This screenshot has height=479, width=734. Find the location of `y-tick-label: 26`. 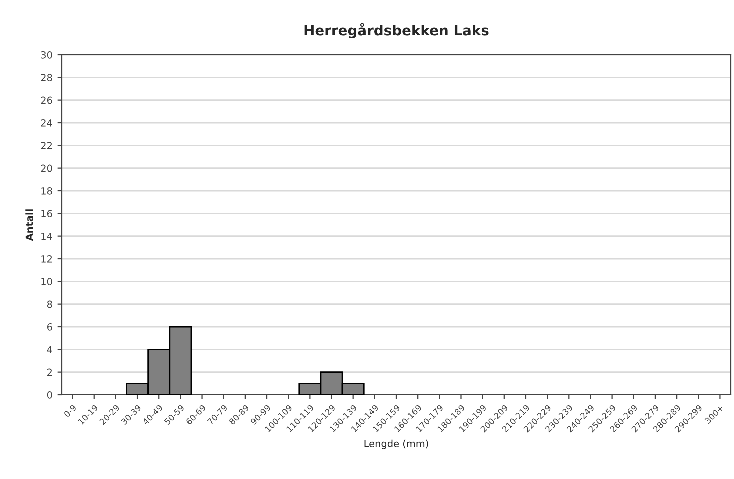

y-tick-label: 26 is located at coordinates (46, 100).